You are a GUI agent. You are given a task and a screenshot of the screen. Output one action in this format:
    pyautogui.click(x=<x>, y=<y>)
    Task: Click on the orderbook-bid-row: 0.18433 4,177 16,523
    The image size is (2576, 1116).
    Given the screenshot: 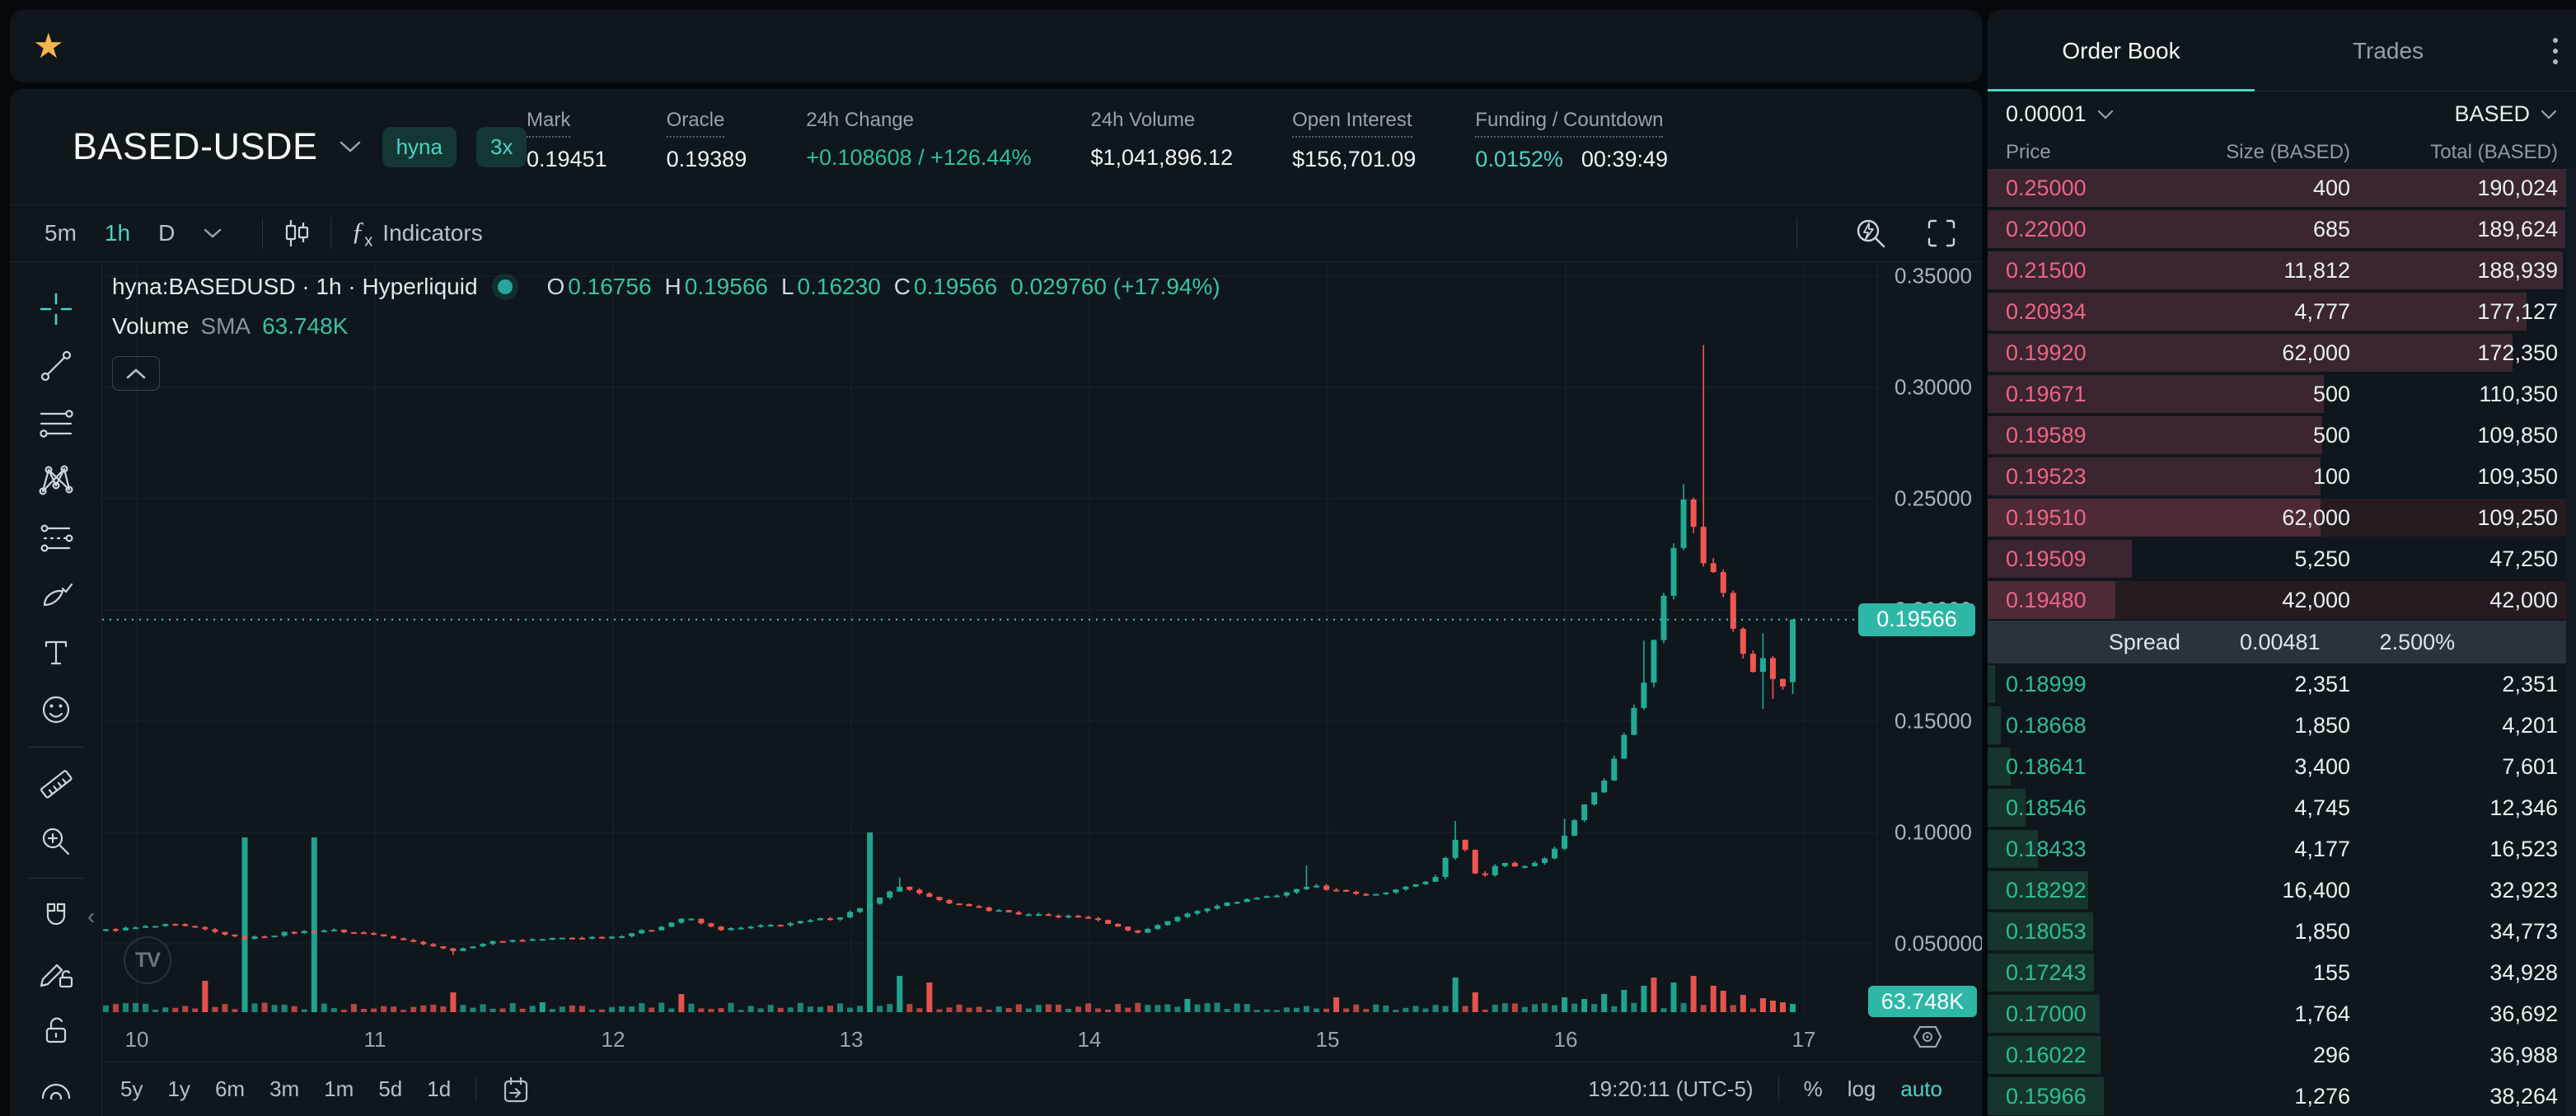 What is the action you would take?
    pyautogui.click(x=2282, y=849)
    